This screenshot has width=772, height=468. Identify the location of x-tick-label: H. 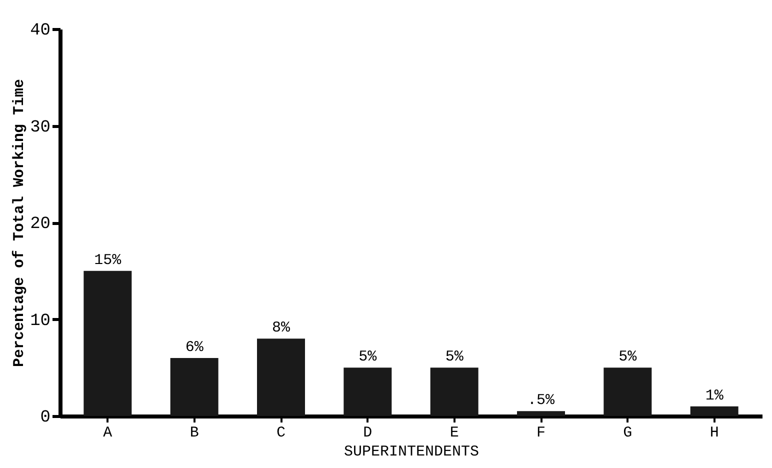
(714, 433).